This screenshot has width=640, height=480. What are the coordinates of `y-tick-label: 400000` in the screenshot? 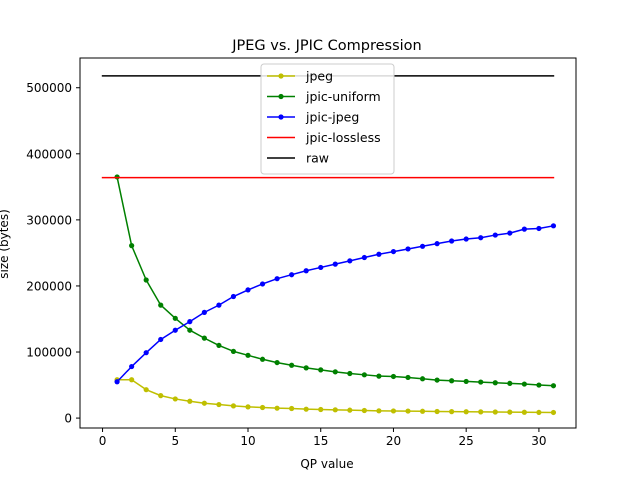 It's located at (49, 154).